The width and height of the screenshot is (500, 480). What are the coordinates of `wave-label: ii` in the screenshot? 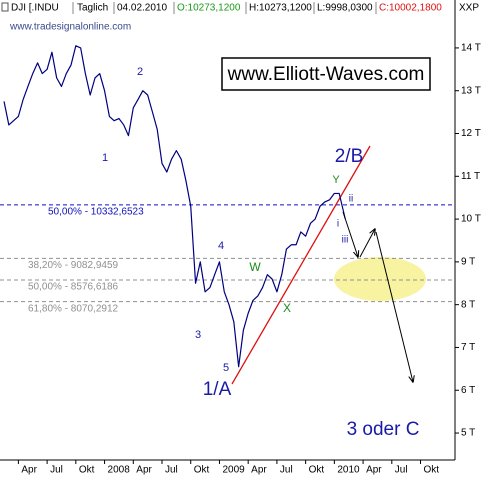 It's located at (351, 199).